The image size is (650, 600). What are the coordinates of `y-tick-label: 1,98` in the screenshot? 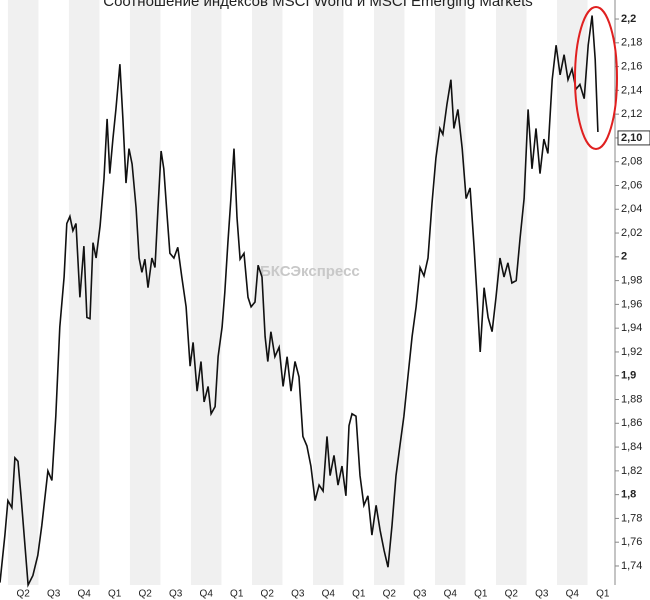 It's located at (631, 281).